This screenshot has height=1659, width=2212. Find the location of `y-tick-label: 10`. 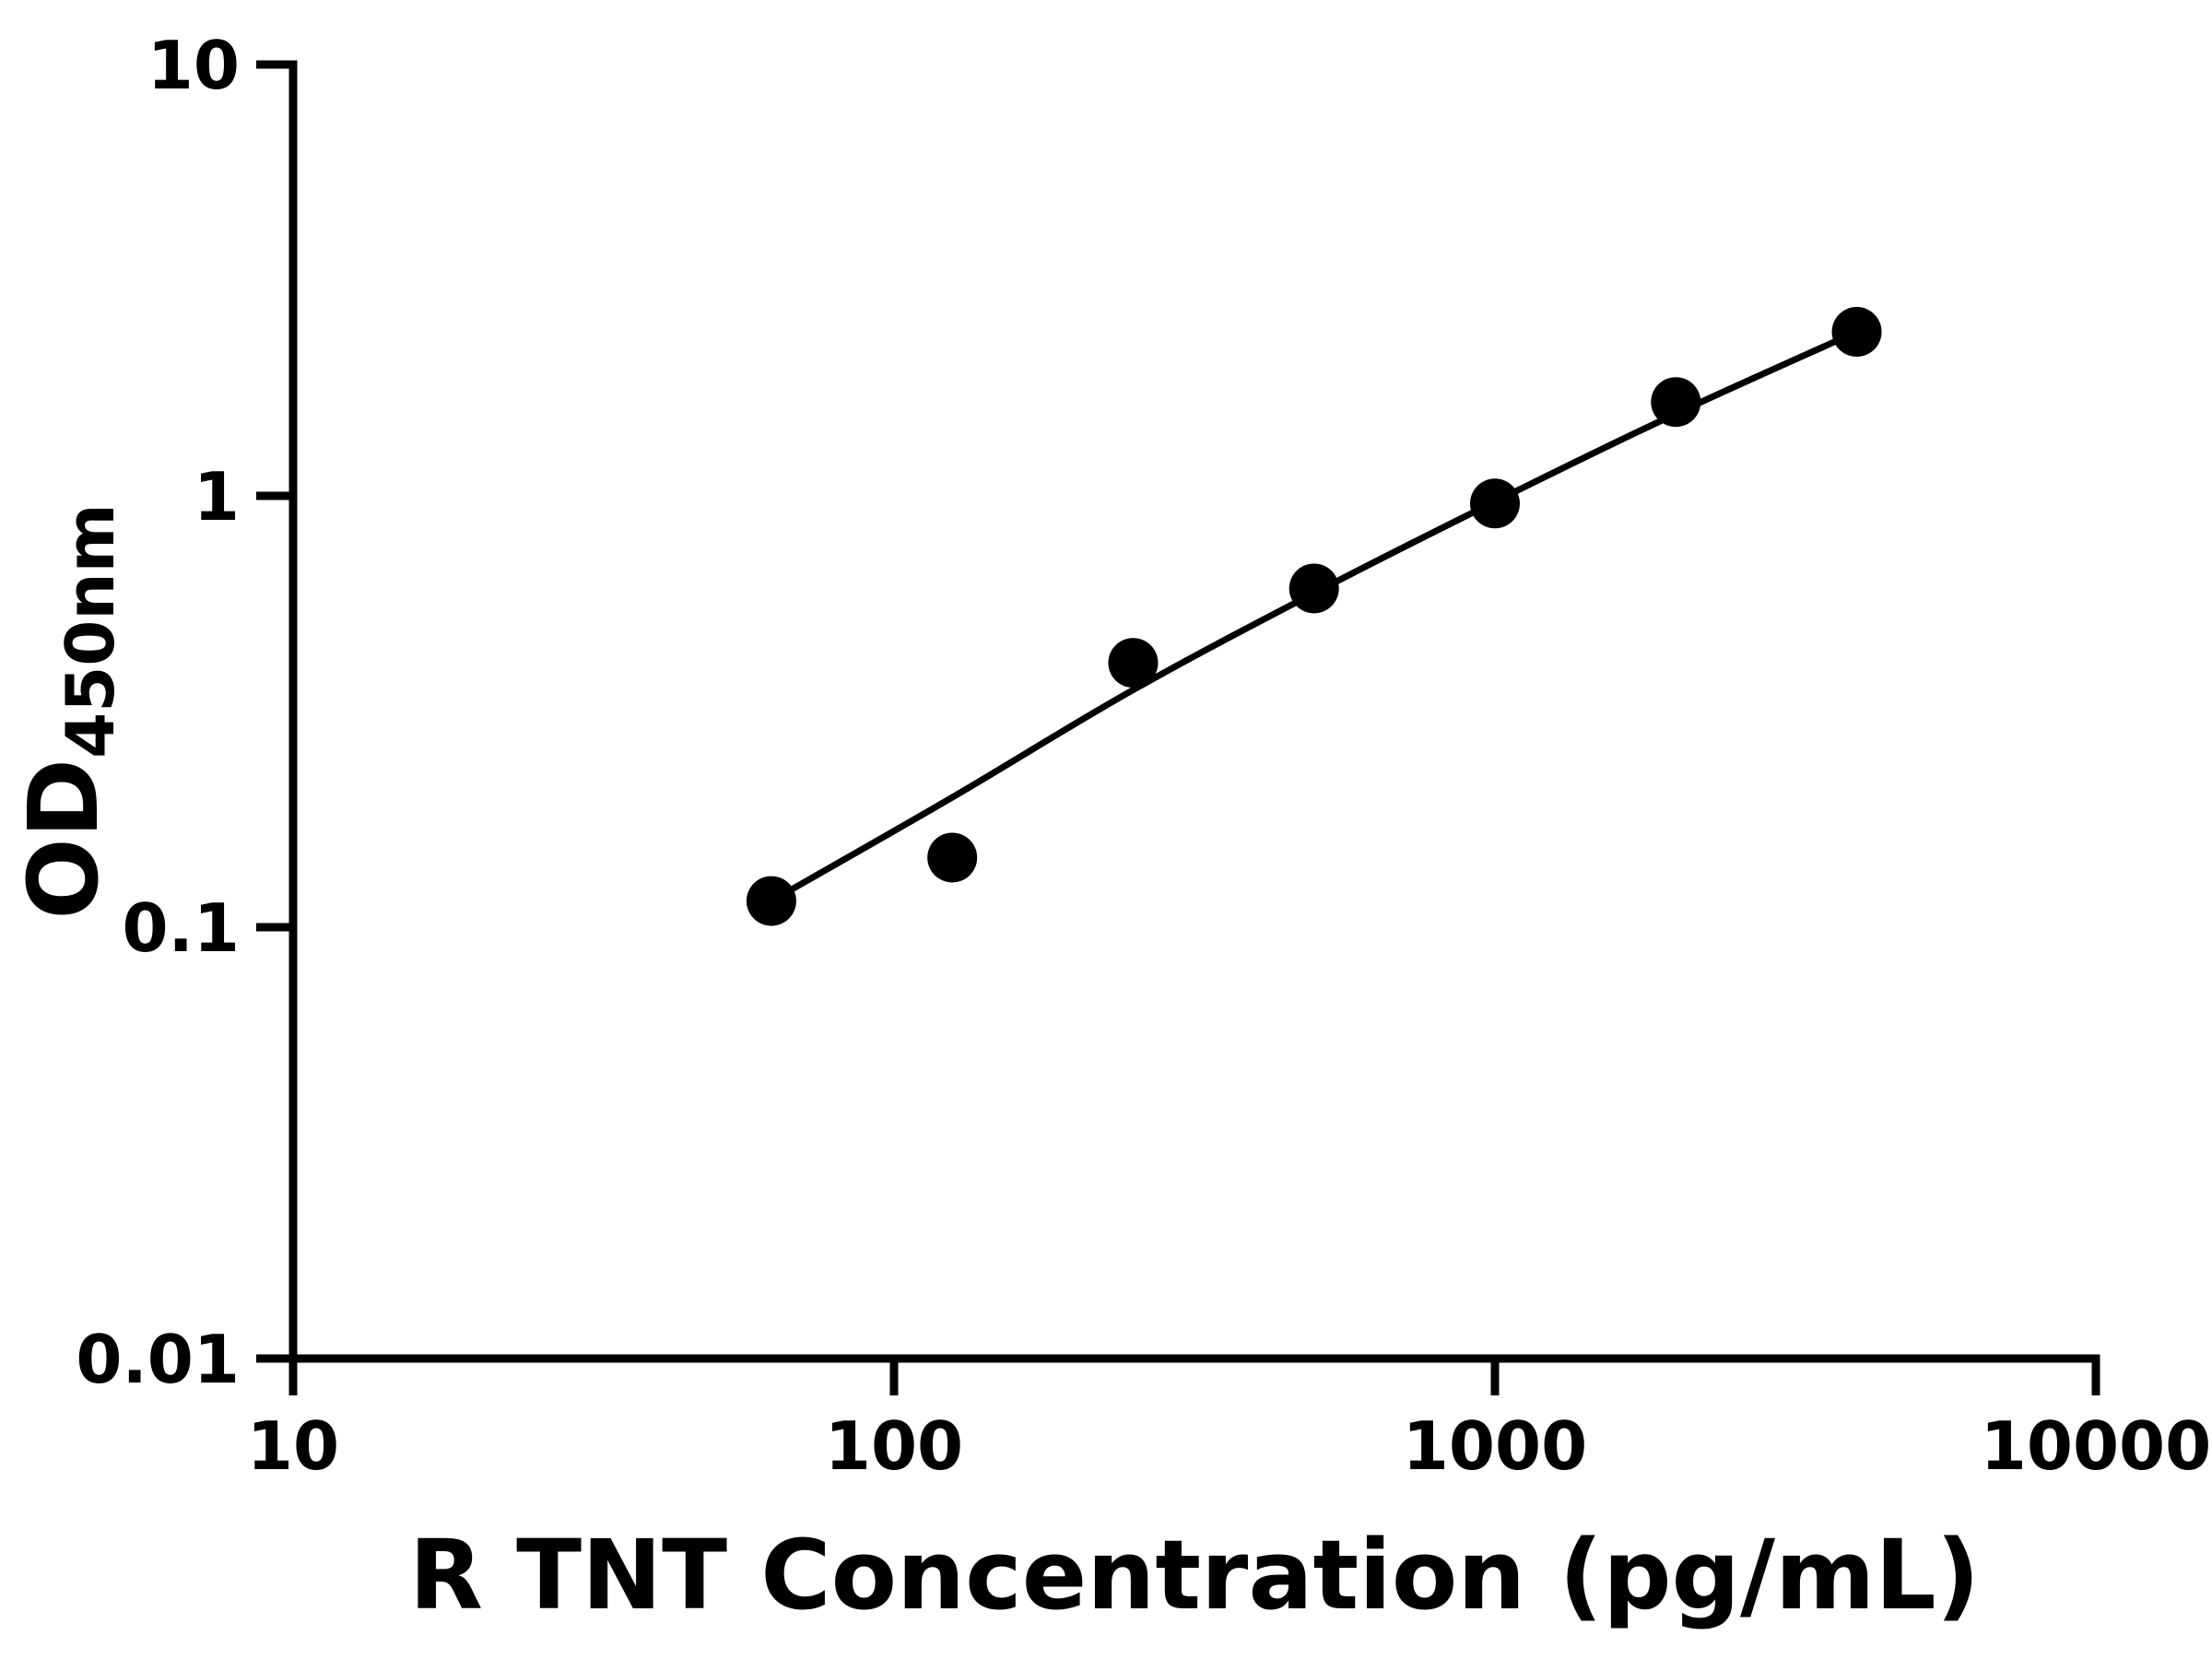

y-tick-label: 10 is located at coordinates (193, 65).